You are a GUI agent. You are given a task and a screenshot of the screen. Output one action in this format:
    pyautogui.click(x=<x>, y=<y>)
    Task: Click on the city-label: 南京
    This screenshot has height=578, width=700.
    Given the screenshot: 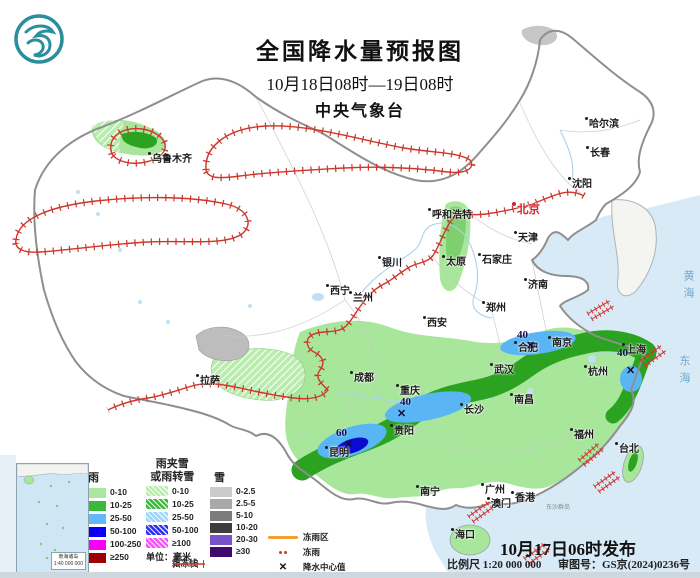 What is the action you would take?
    pyautogui.click(x=560, y=342)
    